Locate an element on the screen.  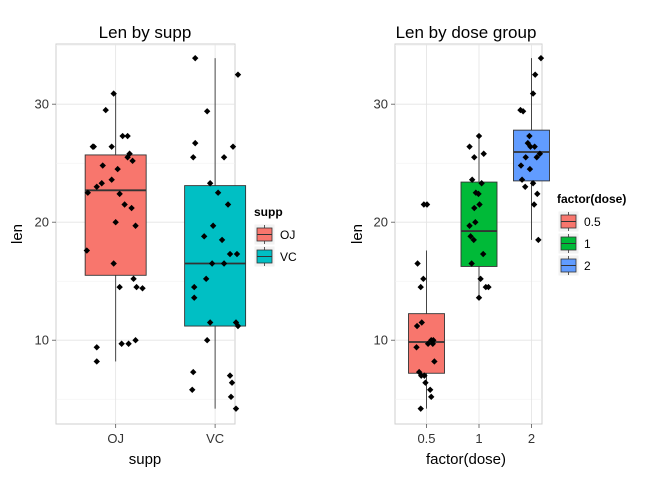
y-axis-label: len is located at coordinates (17, 234).